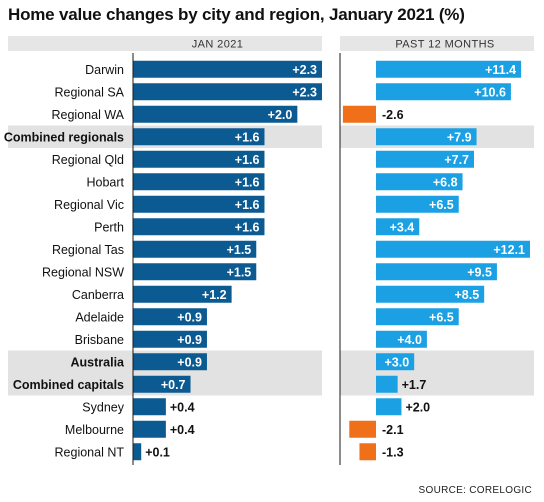 This screenshot has width=544, height=502. What do you see at coordinates (214, 295) in the screenshot?
I see `jan-value-label: +1.2` at bounding box center [214, 295].